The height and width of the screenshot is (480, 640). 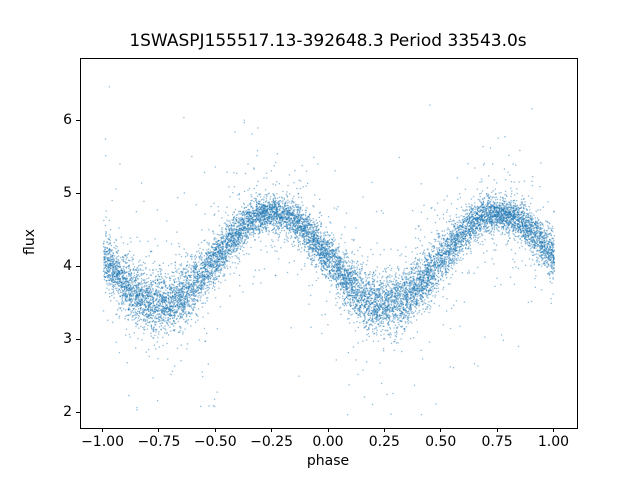 What do you see at coordinates (67, 120) in the screenshot?
I see `y-tick-label: 6` at bounding box center [67, 120].